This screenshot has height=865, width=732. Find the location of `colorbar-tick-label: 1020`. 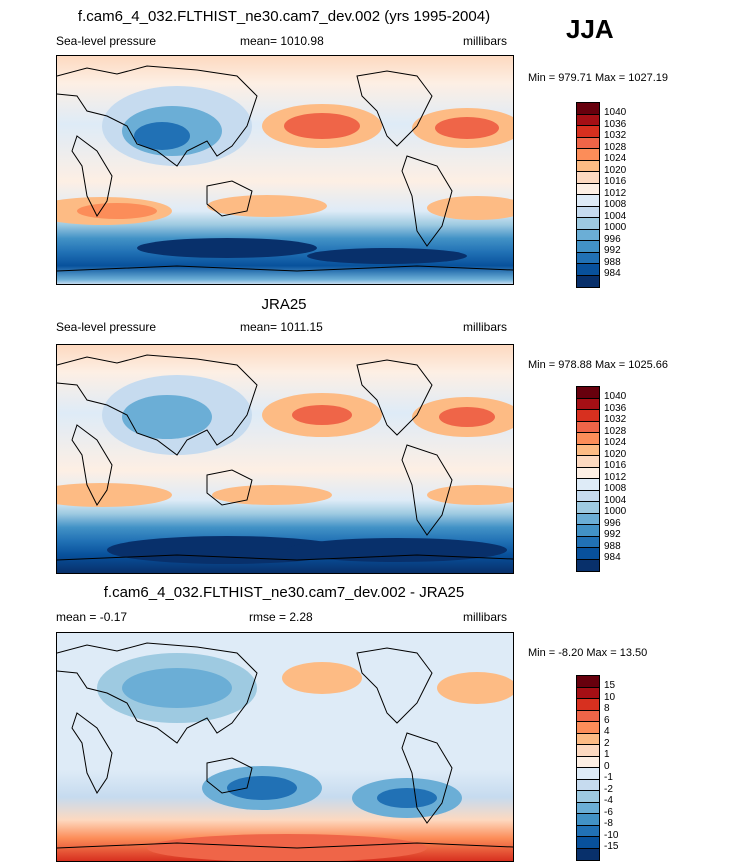

colorbar-tick-label: 1020 is located at coordinates (615, 170).